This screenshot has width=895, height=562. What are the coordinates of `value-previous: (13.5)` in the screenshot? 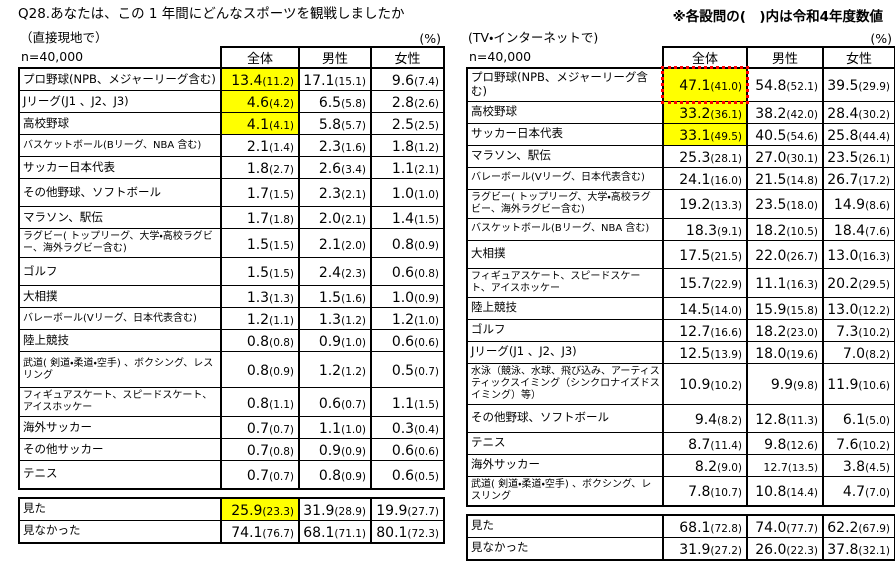 It's located at (802, 468).